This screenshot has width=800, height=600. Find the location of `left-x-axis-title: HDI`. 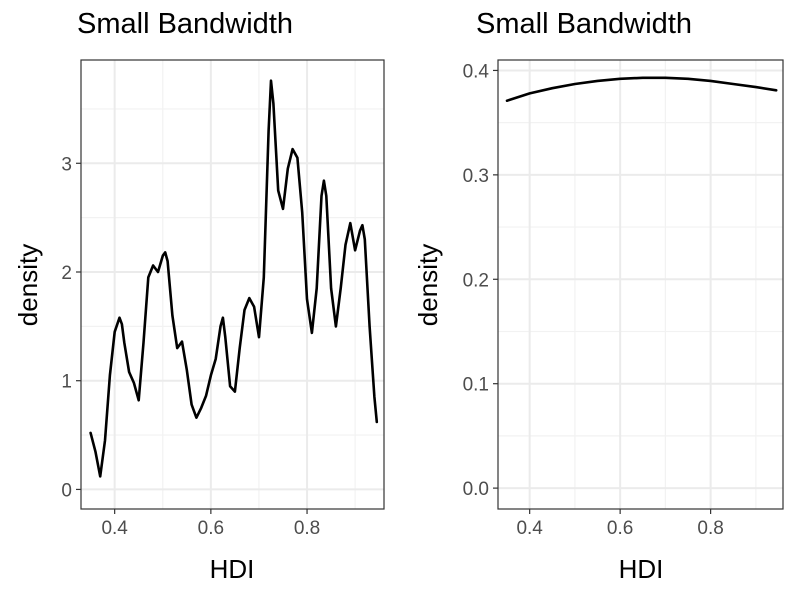

left-x-axis-title: HDI is located at coordinates (232, 569).